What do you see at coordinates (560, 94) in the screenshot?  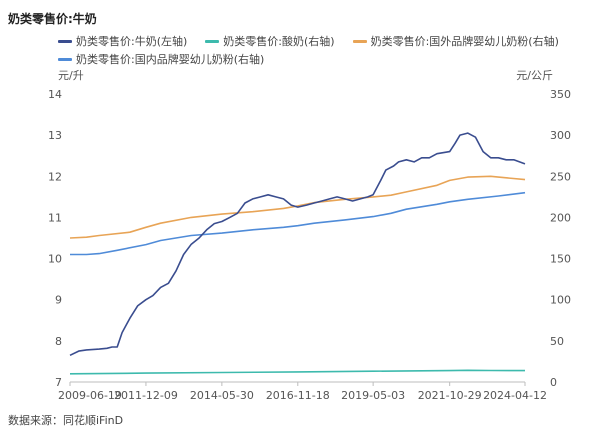 I see `right-y-tick-label: 350` at bounding box center [560, 94].